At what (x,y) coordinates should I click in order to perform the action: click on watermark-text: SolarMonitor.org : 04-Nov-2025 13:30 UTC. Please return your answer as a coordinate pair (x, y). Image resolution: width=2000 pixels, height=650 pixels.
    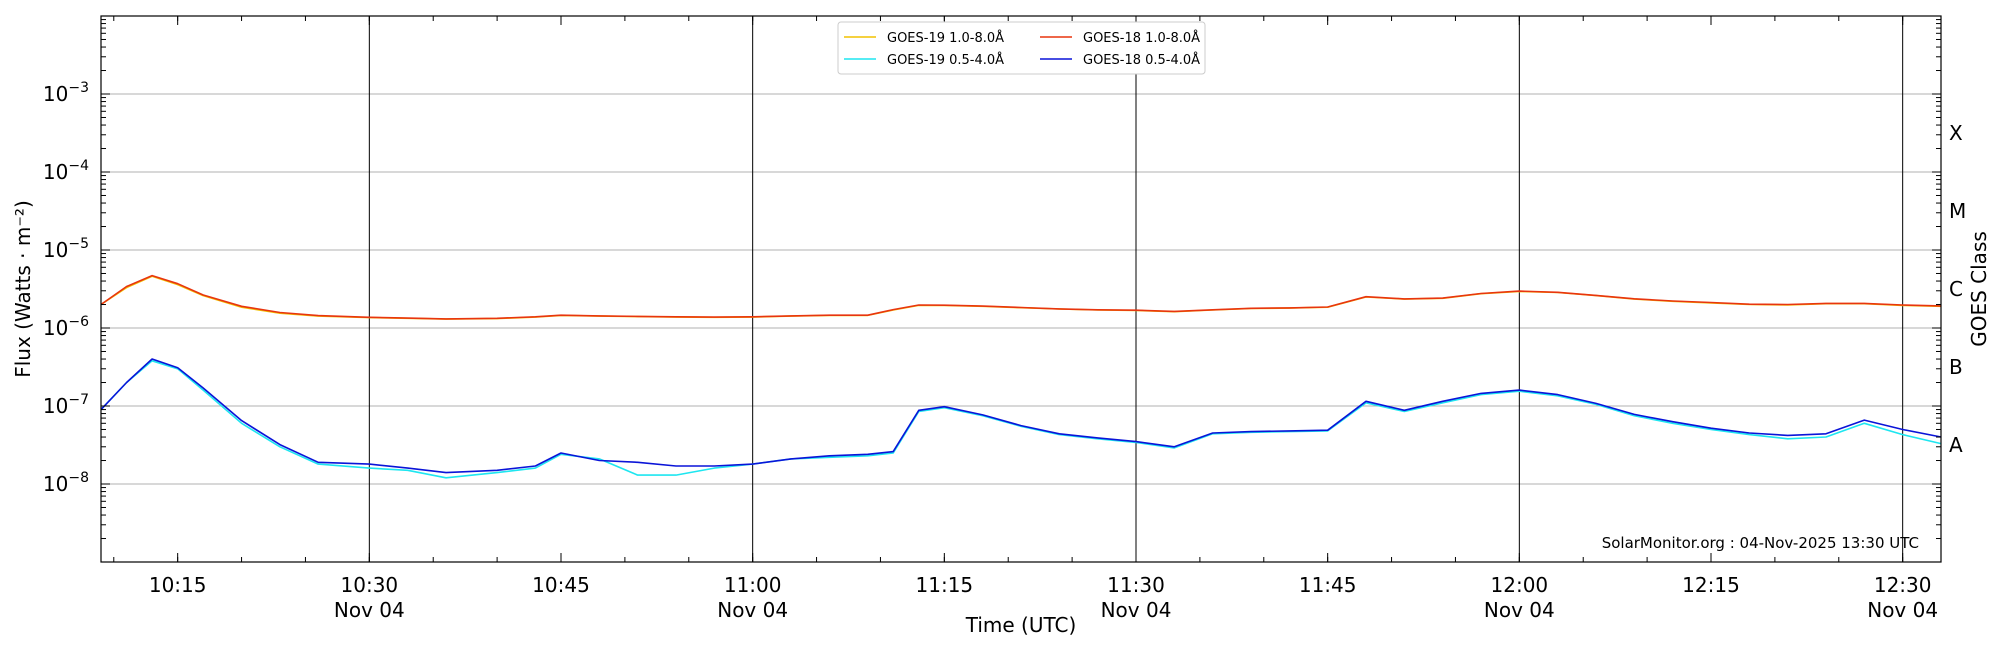
    Looking at the image, I should click on (1760, 543).